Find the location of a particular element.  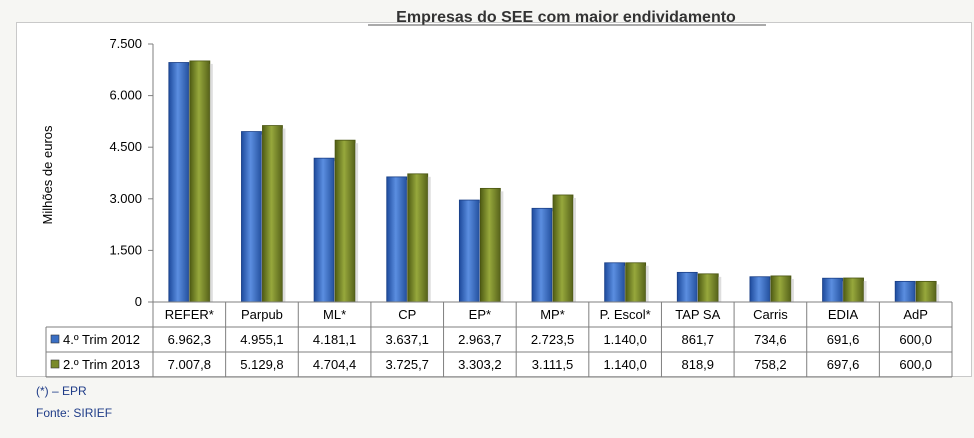

category-label: Parpub is located at coordinates (262, 314).